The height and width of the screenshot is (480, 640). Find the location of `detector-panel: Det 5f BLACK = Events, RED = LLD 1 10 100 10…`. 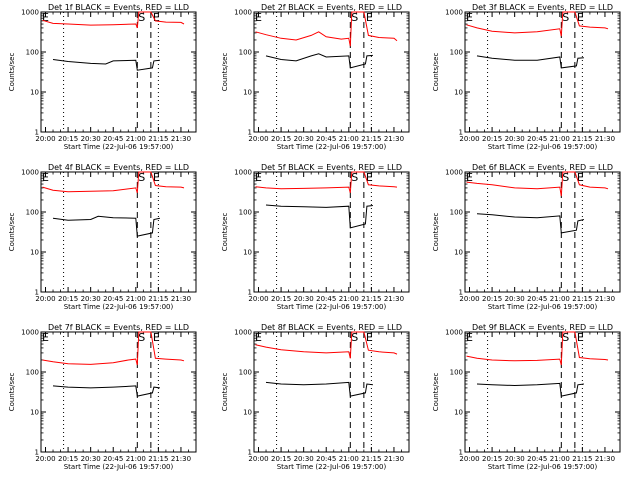

detector-panel: Det 5f BLACK = Events, RED = LLD 1 10 100 10… is located at coordinates (315, 237).